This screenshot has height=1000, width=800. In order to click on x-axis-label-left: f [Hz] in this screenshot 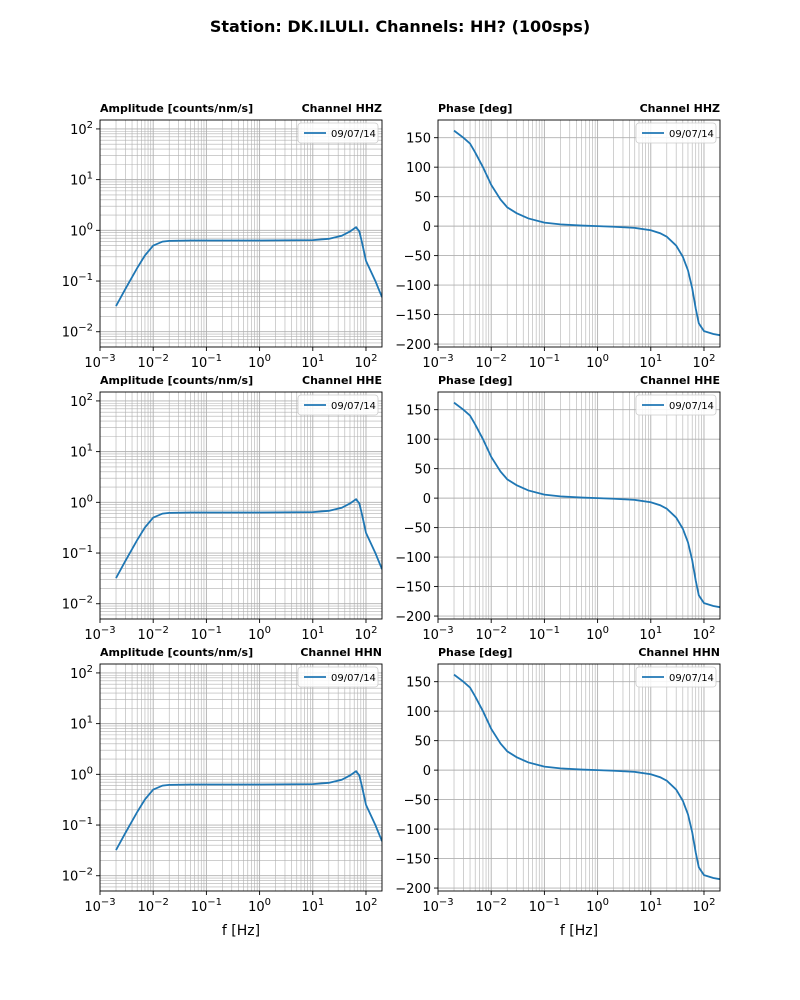, I will do `click(241, 931)`.